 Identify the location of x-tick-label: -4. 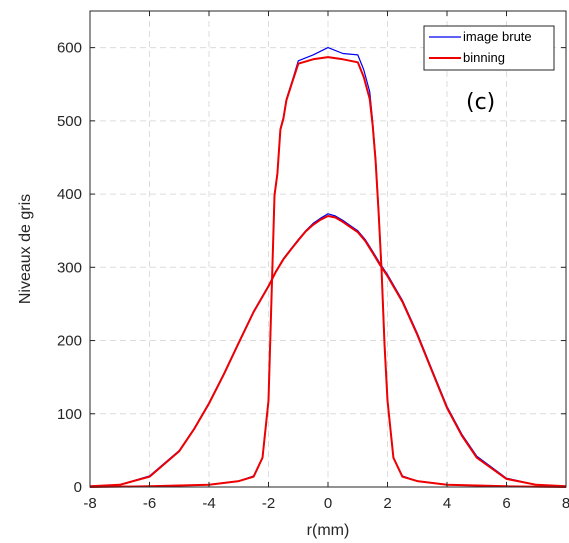
(208, 503).